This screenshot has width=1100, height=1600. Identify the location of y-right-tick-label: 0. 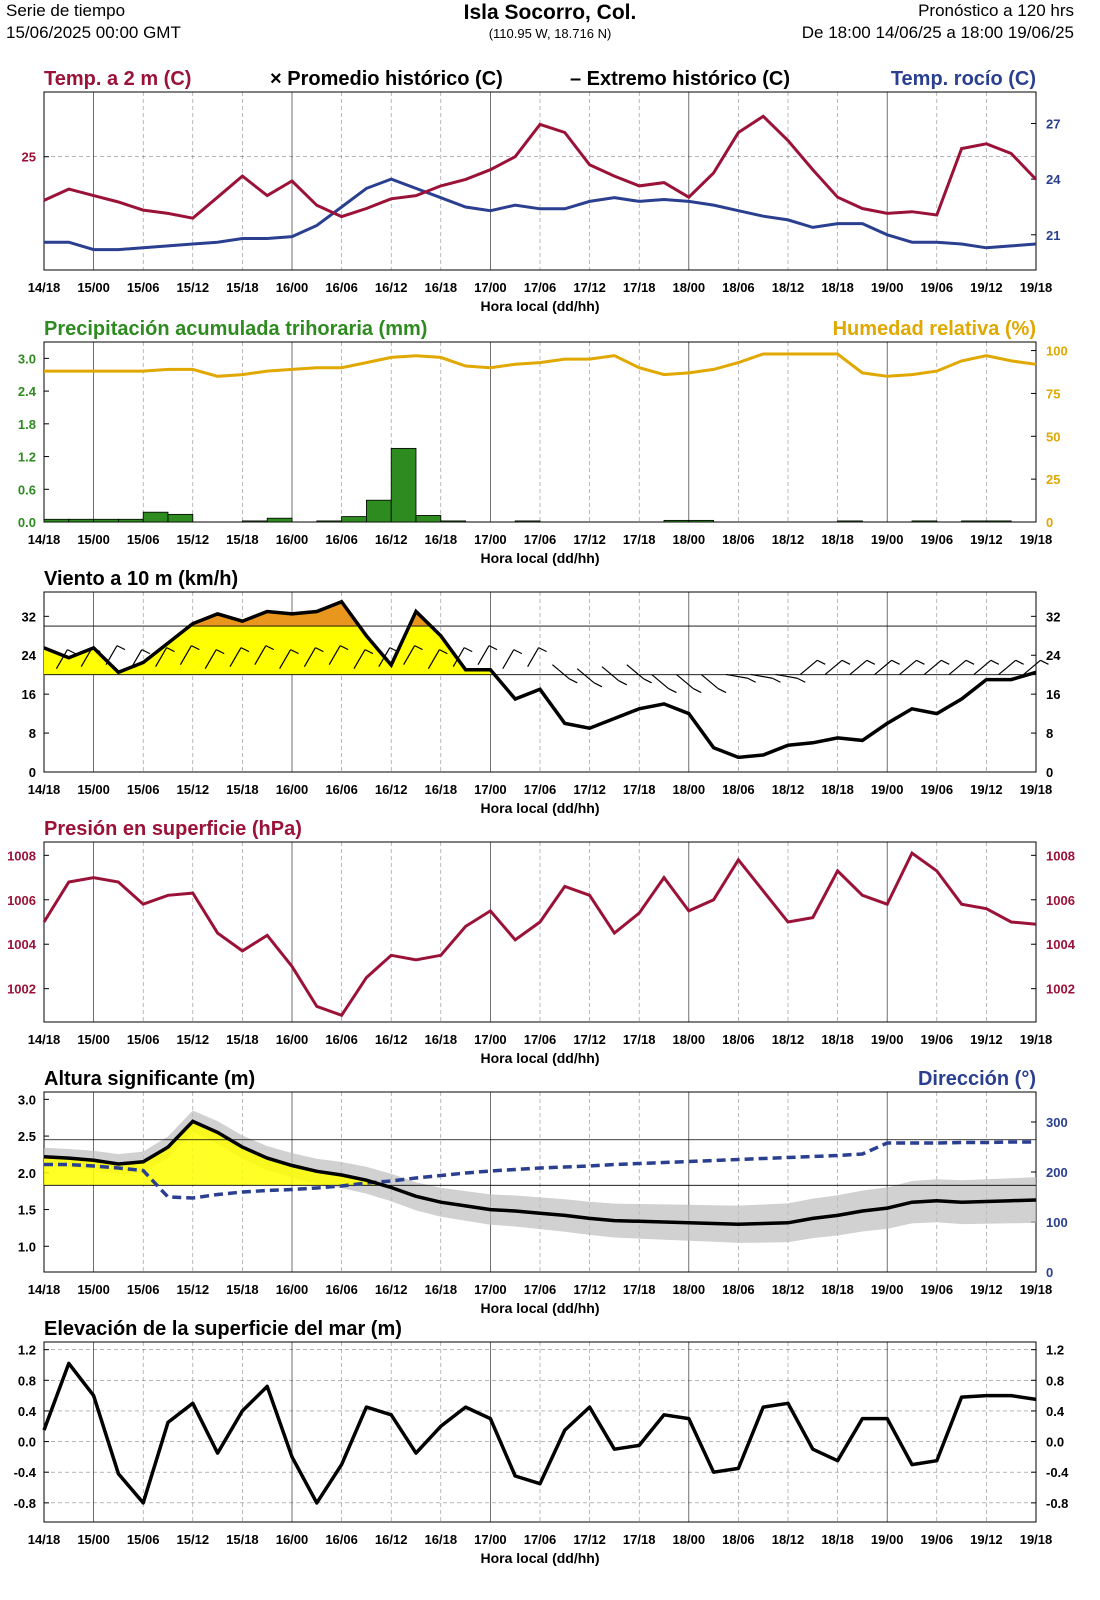
(1049, 772).